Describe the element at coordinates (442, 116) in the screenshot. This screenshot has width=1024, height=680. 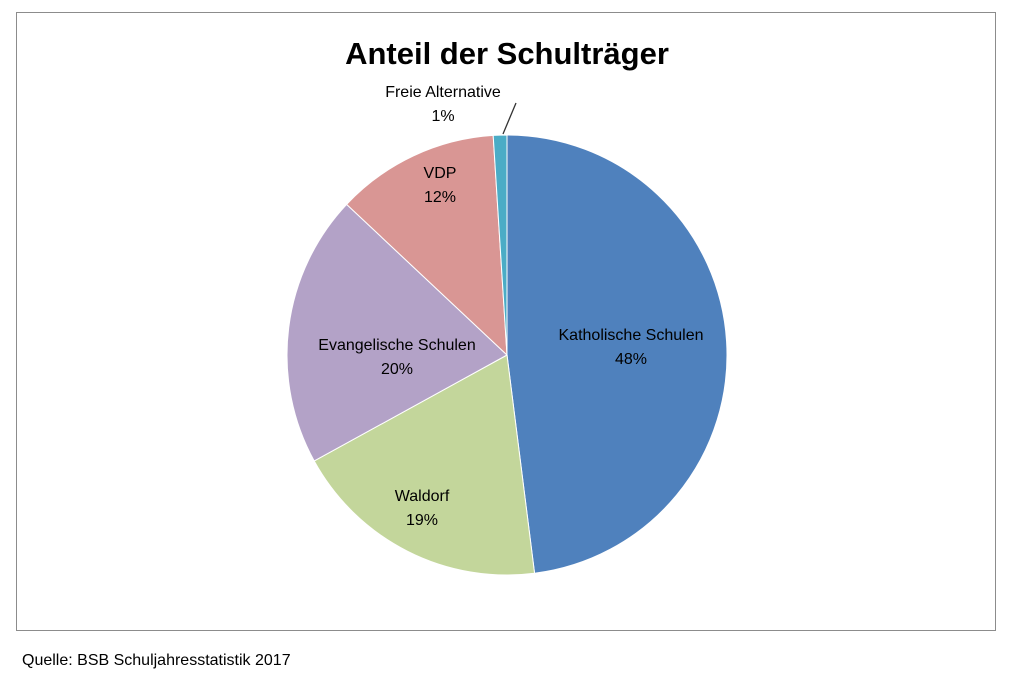
I see `data-label-pct-label: 1%` at that location.